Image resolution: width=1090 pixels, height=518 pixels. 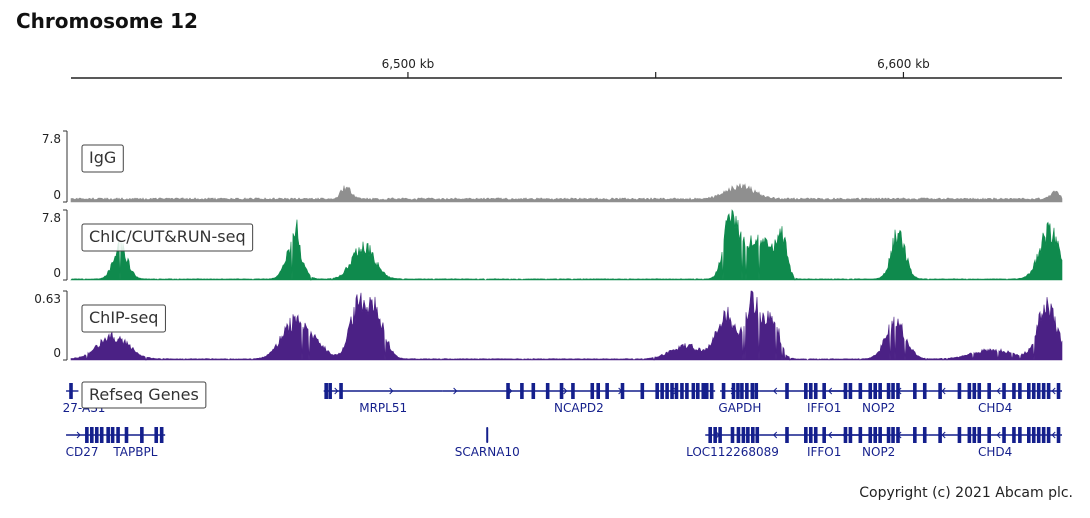 I want to click on copyright-text: Copyright (c) 2021 Abcam plc., so click(x=966, y=493).